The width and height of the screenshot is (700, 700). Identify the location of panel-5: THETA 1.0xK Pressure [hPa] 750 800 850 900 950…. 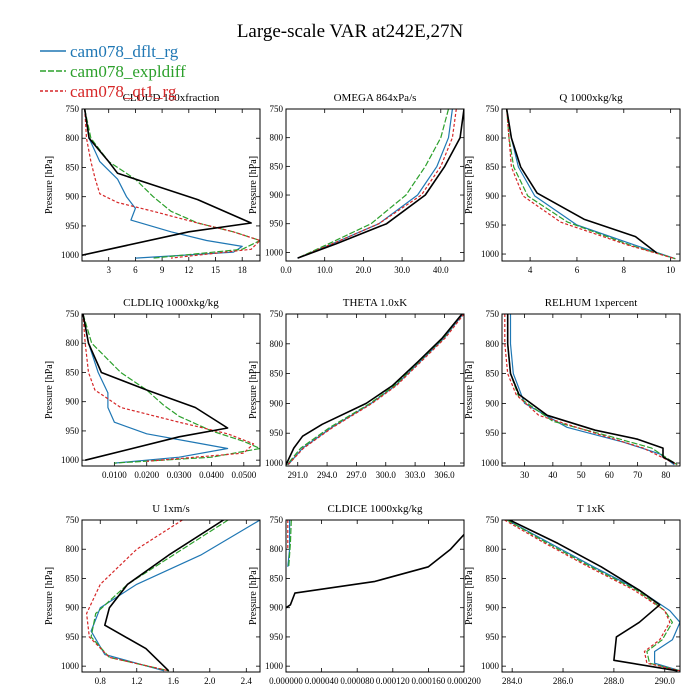
(356, 388).